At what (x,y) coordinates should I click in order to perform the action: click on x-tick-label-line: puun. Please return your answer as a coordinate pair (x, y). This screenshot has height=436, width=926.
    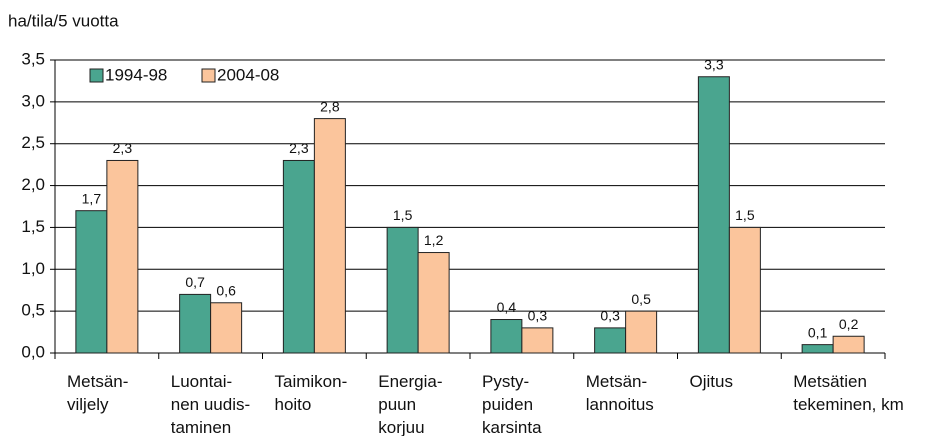
    Looking at the image, I should click on (397, 404).